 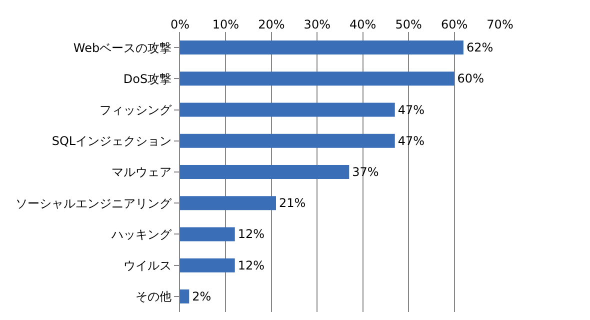 What do you see at coordinates (408, 25) in the screenshot?
I see `x-tick-label: 50%` at bounding box center [408, 25].